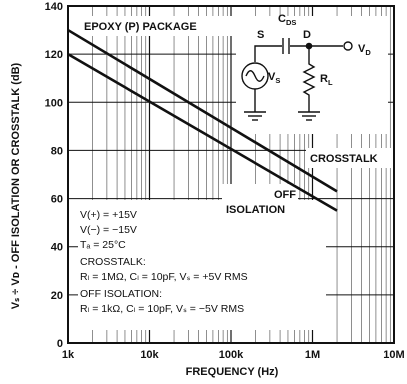 Image resolution: width=407 pixels, height=384 pixels. What do you see at coordinates (344, 159) in the screenshot?
I see `crosstalk-label: CROSSTALK` at bounding box center [344, 159].